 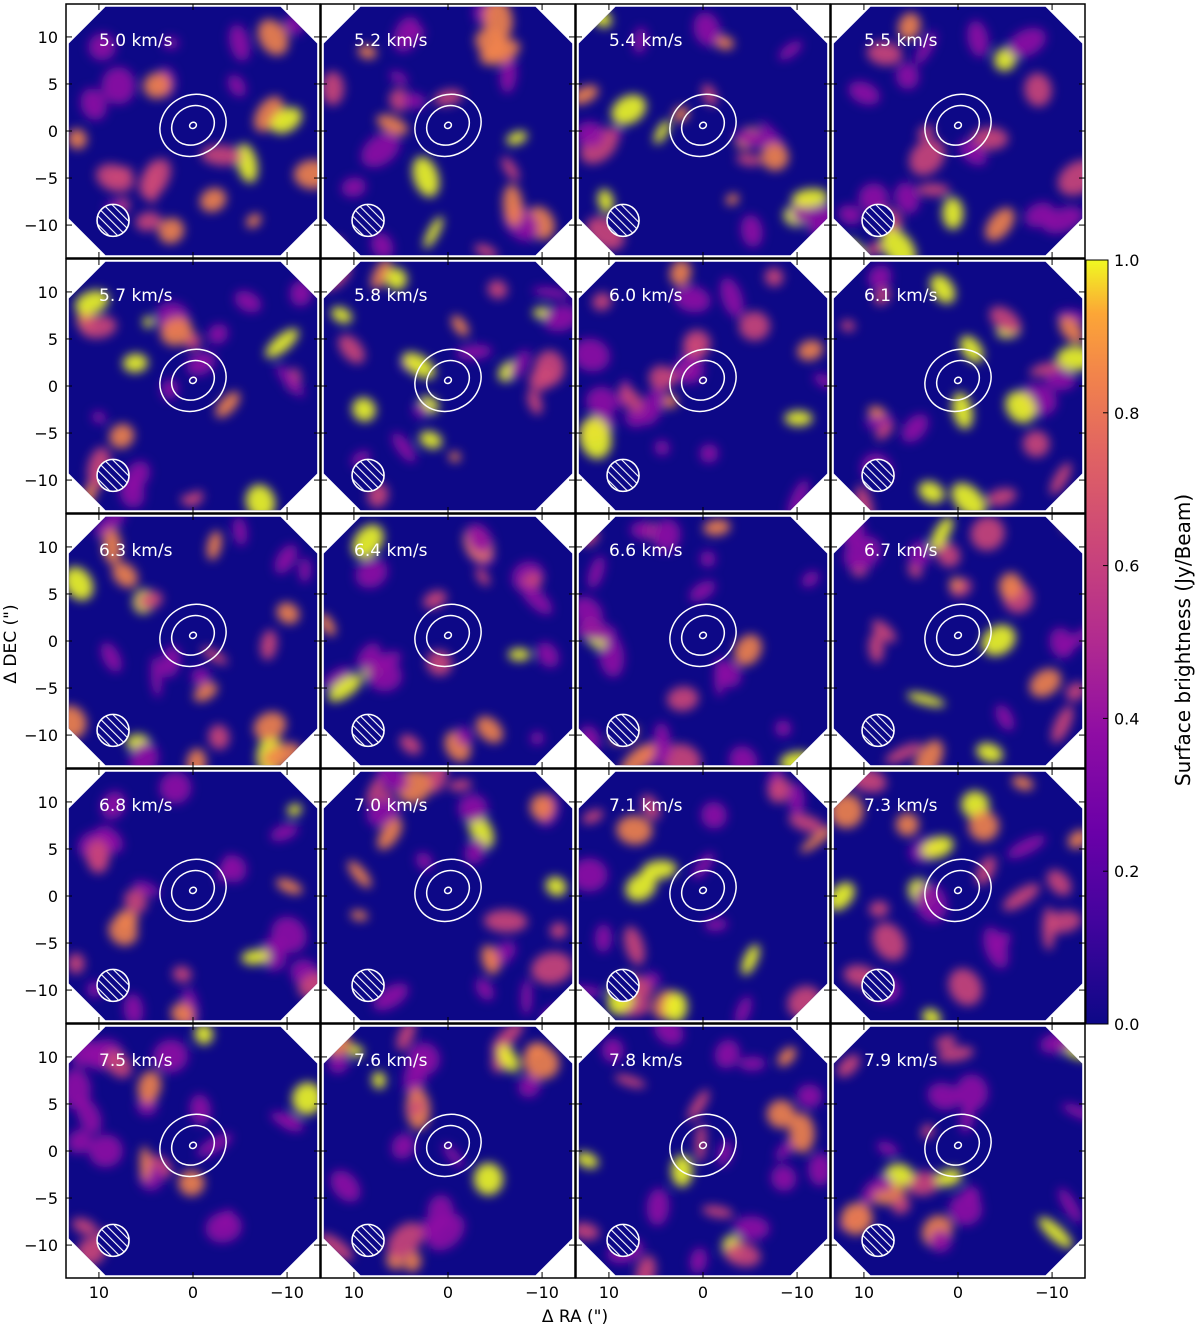 I want to click on panel-ticks: 10 0 −10, so click(x=958, y=1163).